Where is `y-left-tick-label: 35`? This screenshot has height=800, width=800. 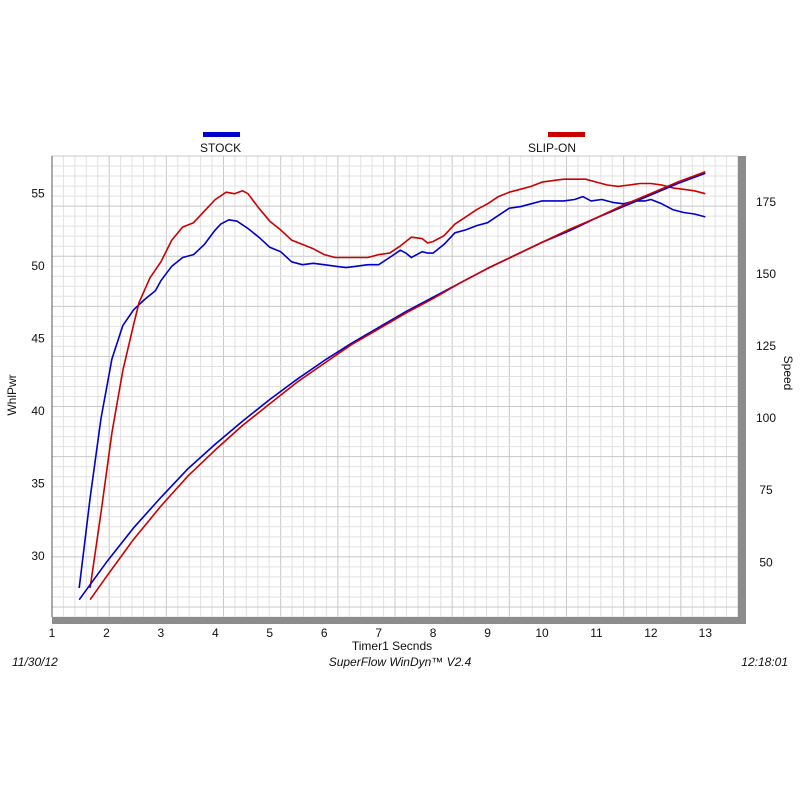
y-left-tick-label: 35 is located at coordinates (38, 484).